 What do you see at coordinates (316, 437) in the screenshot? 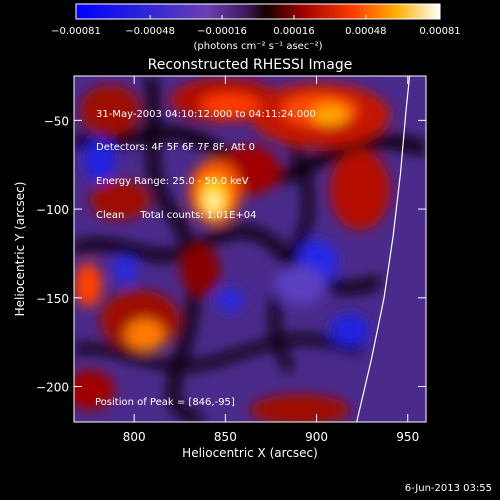
I see `x-tick-label: 900` at bounding box center [316, 437].